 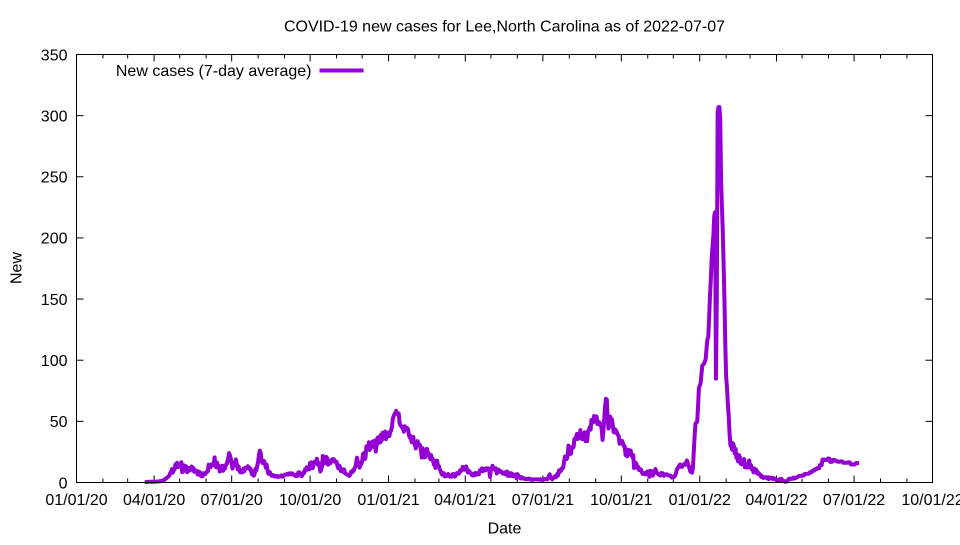 I want to click on x-tick-label: 04/01/21, so click(x=465, y=500).